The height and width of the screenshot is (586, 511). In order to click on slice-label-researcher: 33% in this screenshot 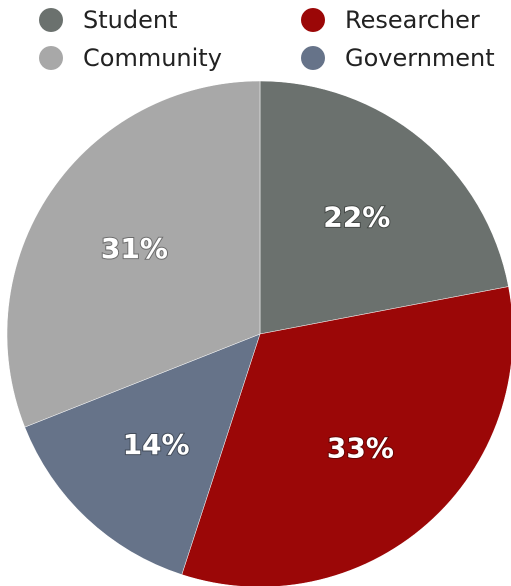, I will do `click(360, 447)`.